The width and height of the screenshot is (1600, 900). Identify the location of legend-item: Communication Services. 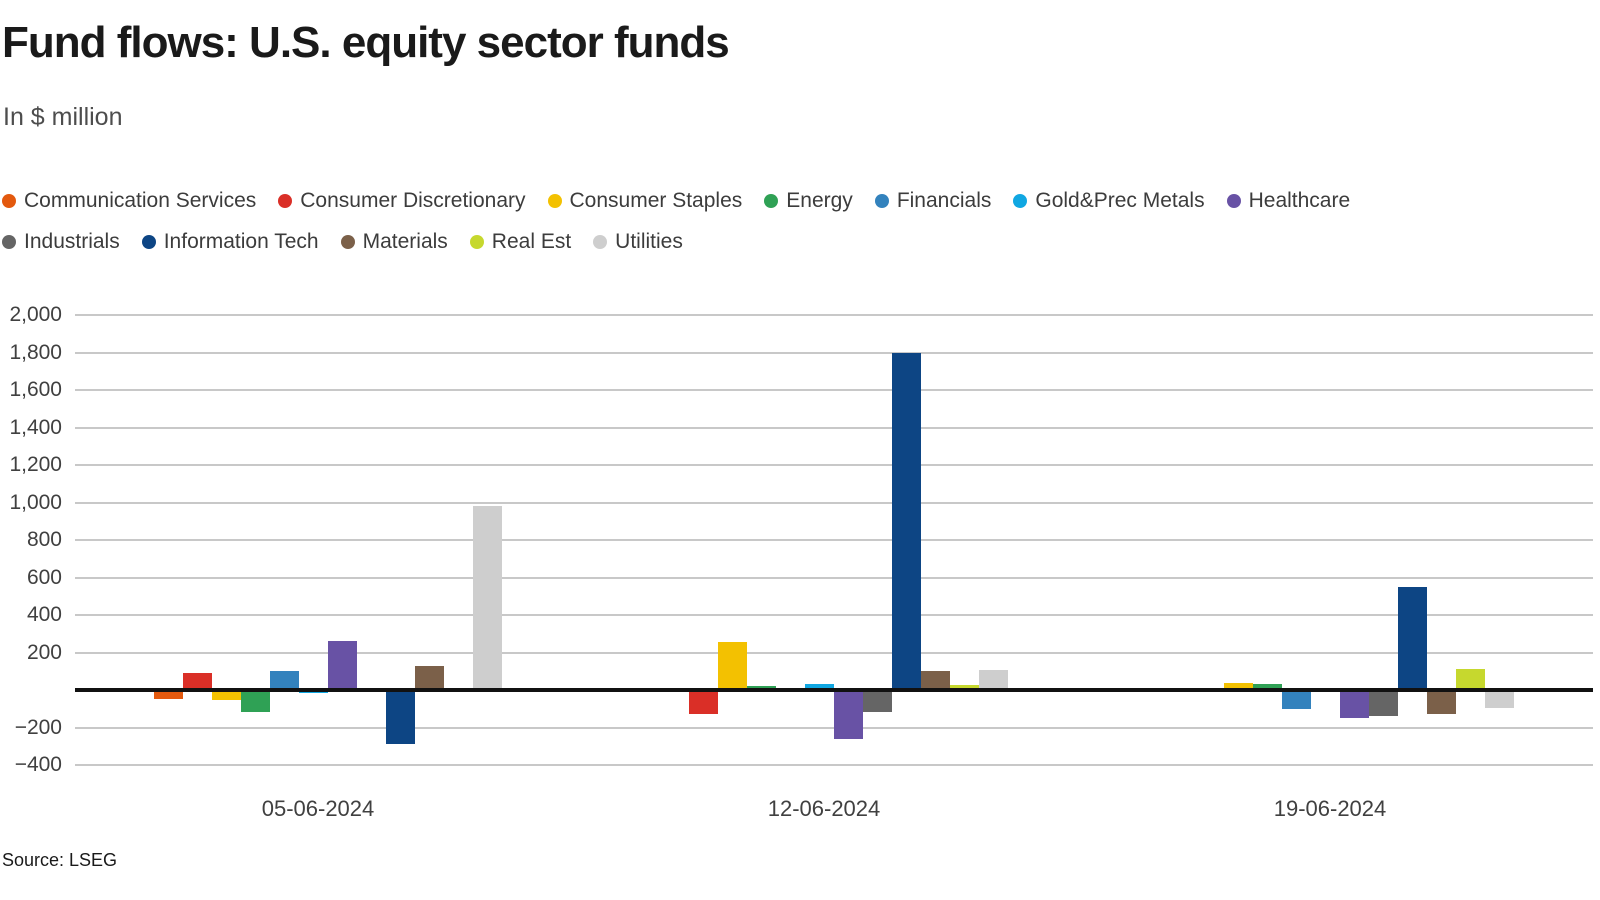
(129, 201).